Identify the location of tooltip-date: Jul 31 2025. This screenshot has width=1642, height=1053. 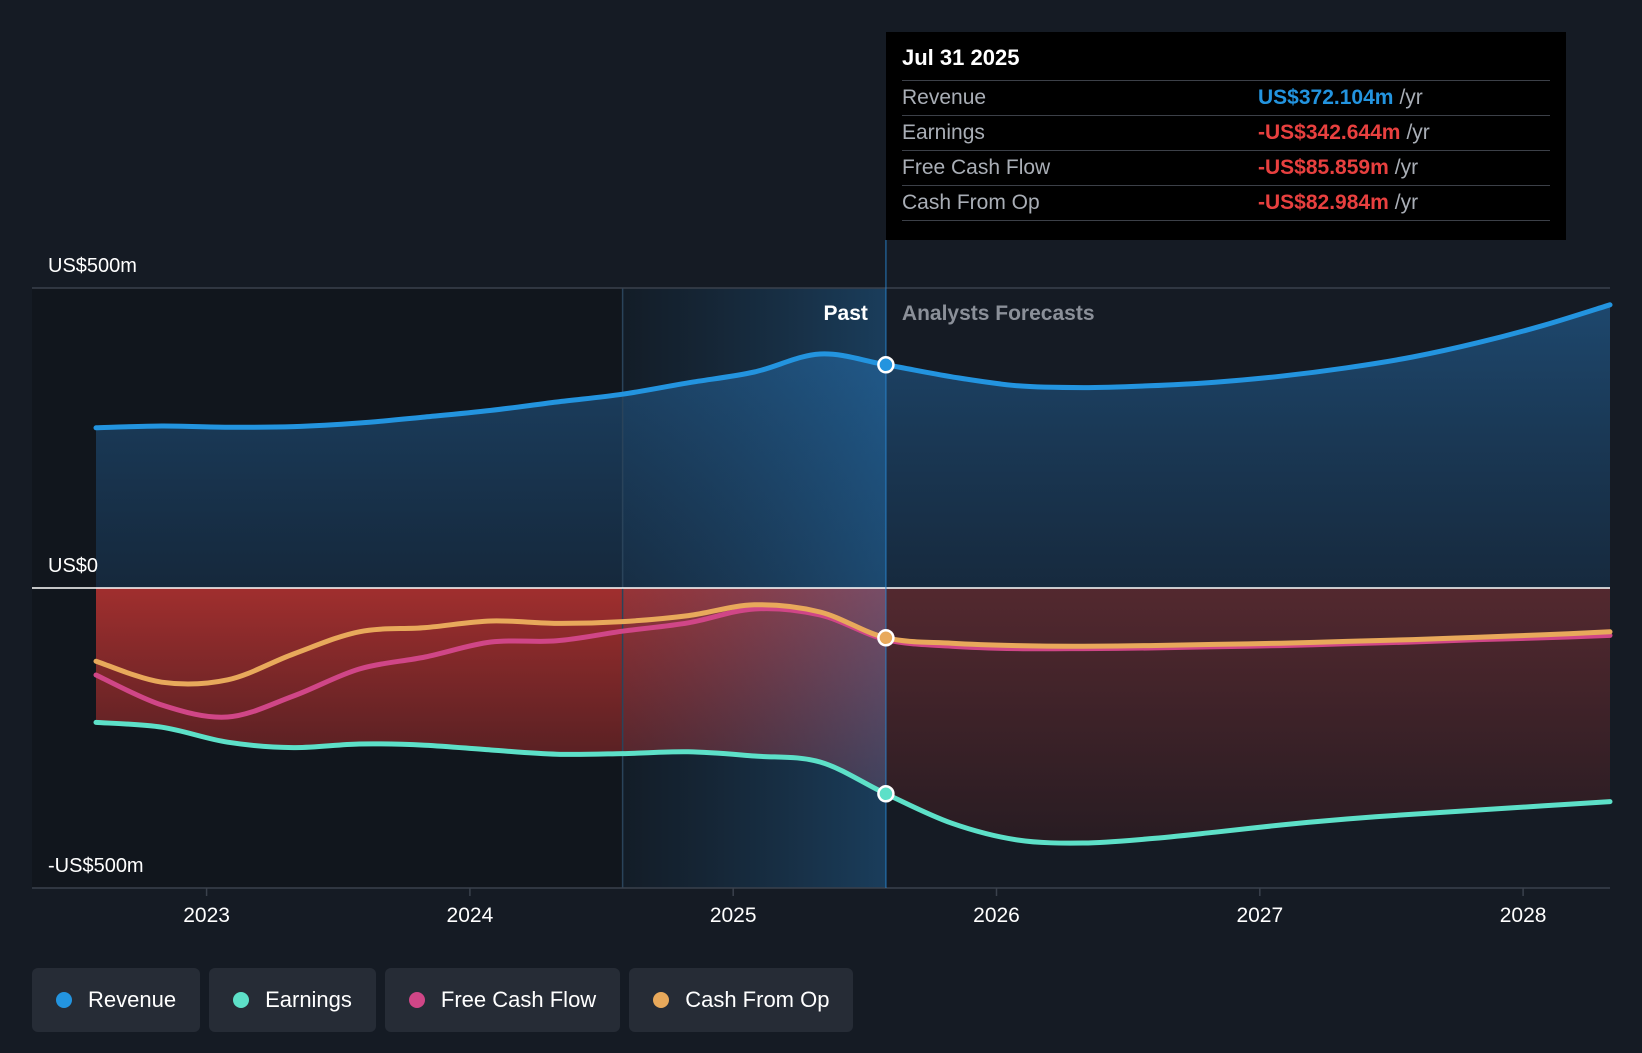
(1226, 62).